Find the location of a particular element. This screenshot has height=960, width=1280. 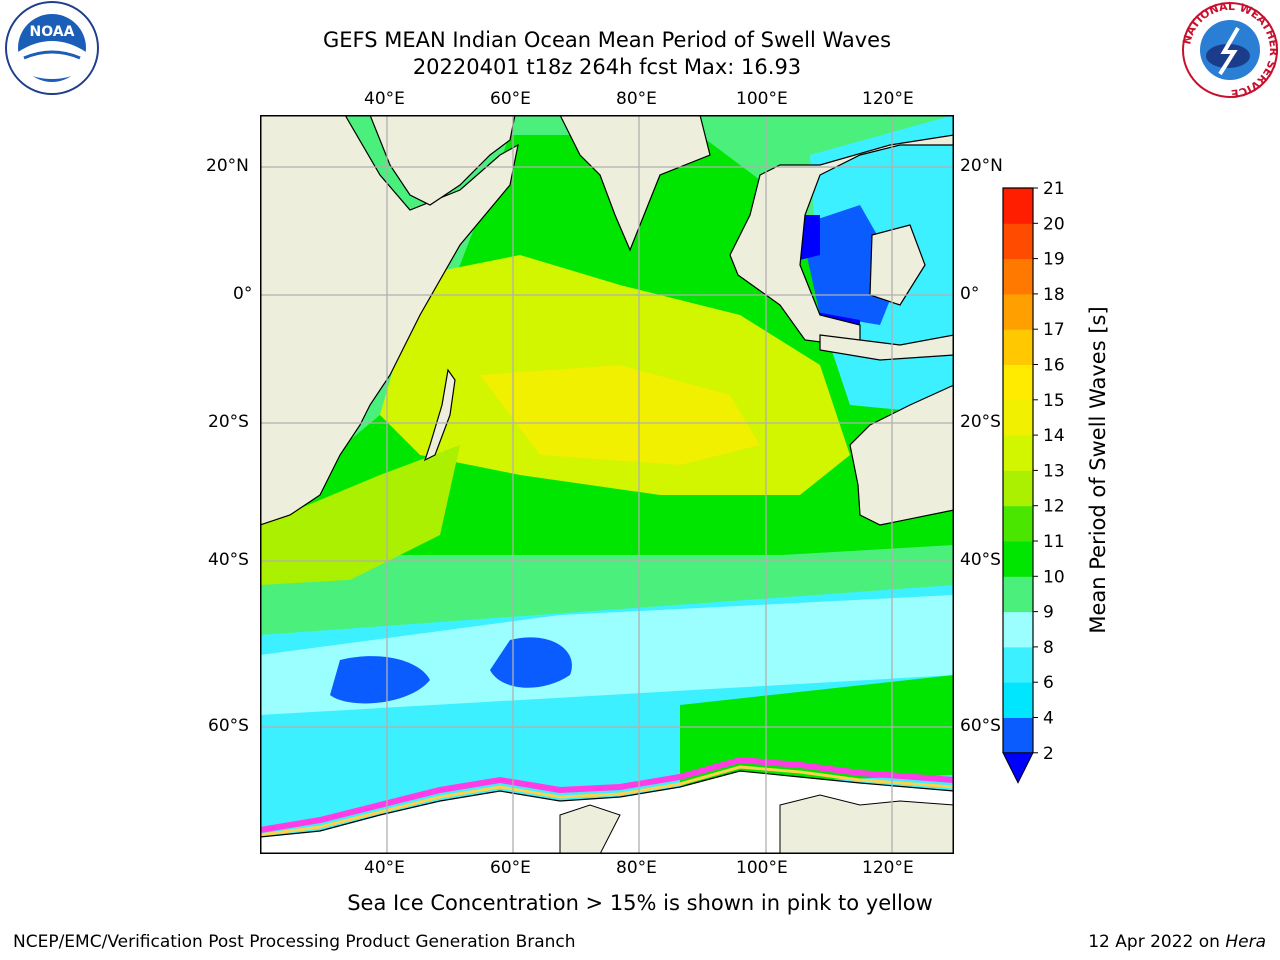

antarctica-shelf is located at coordinates (590, 829).